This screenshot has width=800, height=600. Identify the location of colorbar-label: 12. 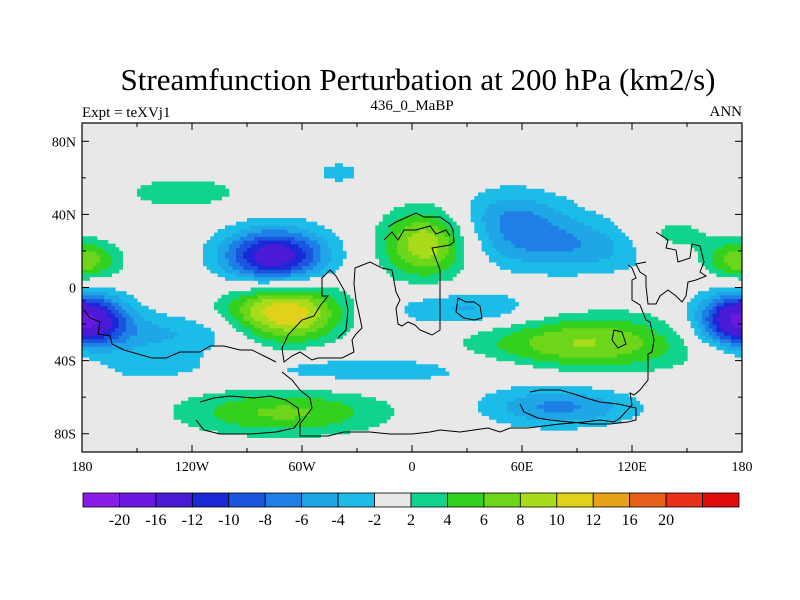
(593, 520).